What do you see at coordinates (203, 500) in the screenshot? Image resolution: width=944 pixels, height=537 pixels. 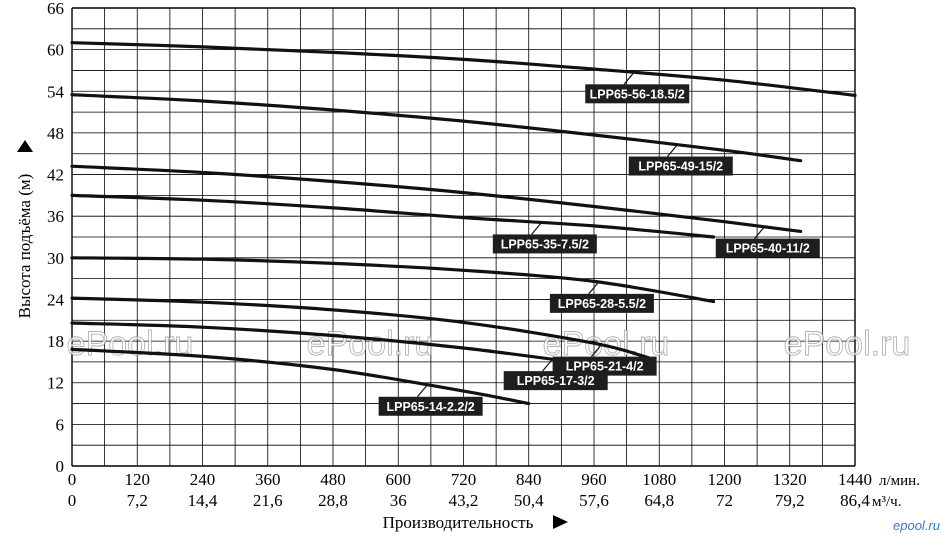 I see `x2-tick-label: 14,4` at bounding box center [203, 500].